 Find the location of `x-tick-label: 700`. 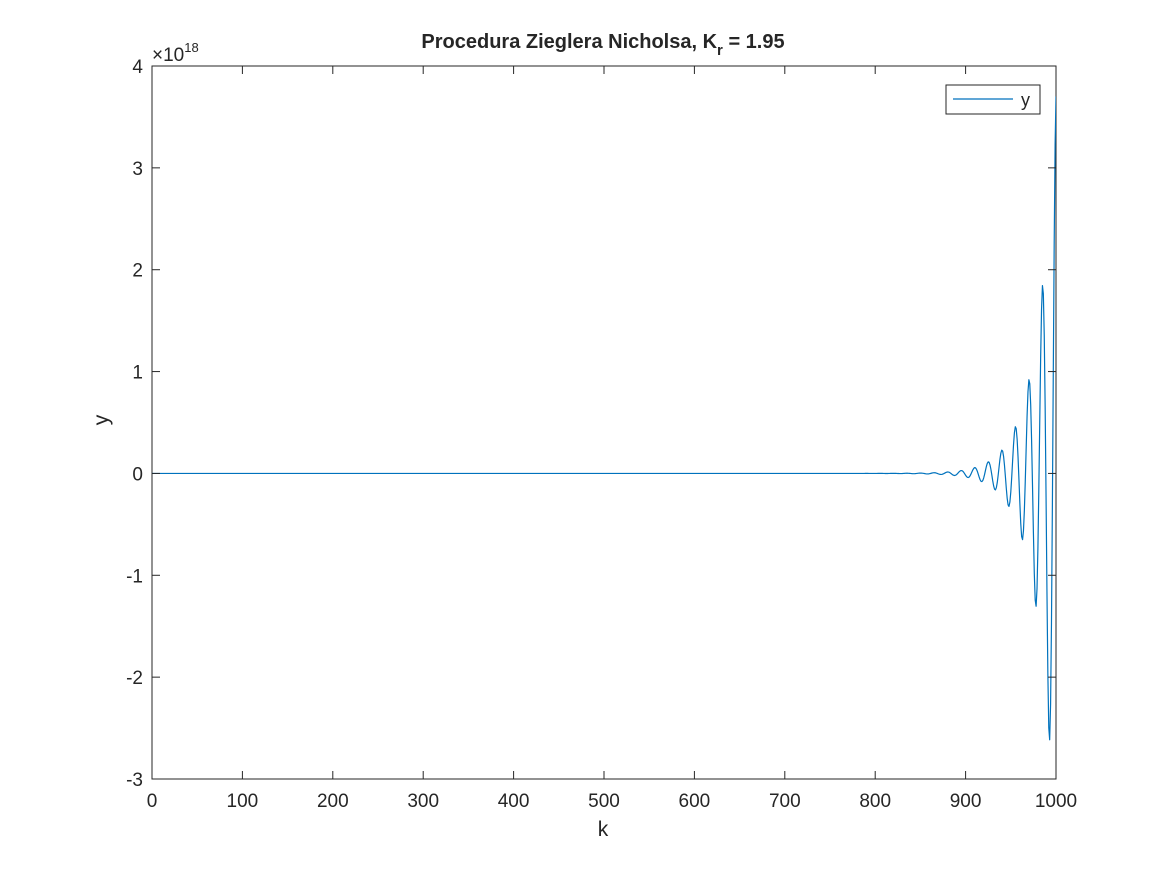

x-tick-label: 700 is located at coordinates (785, 801).